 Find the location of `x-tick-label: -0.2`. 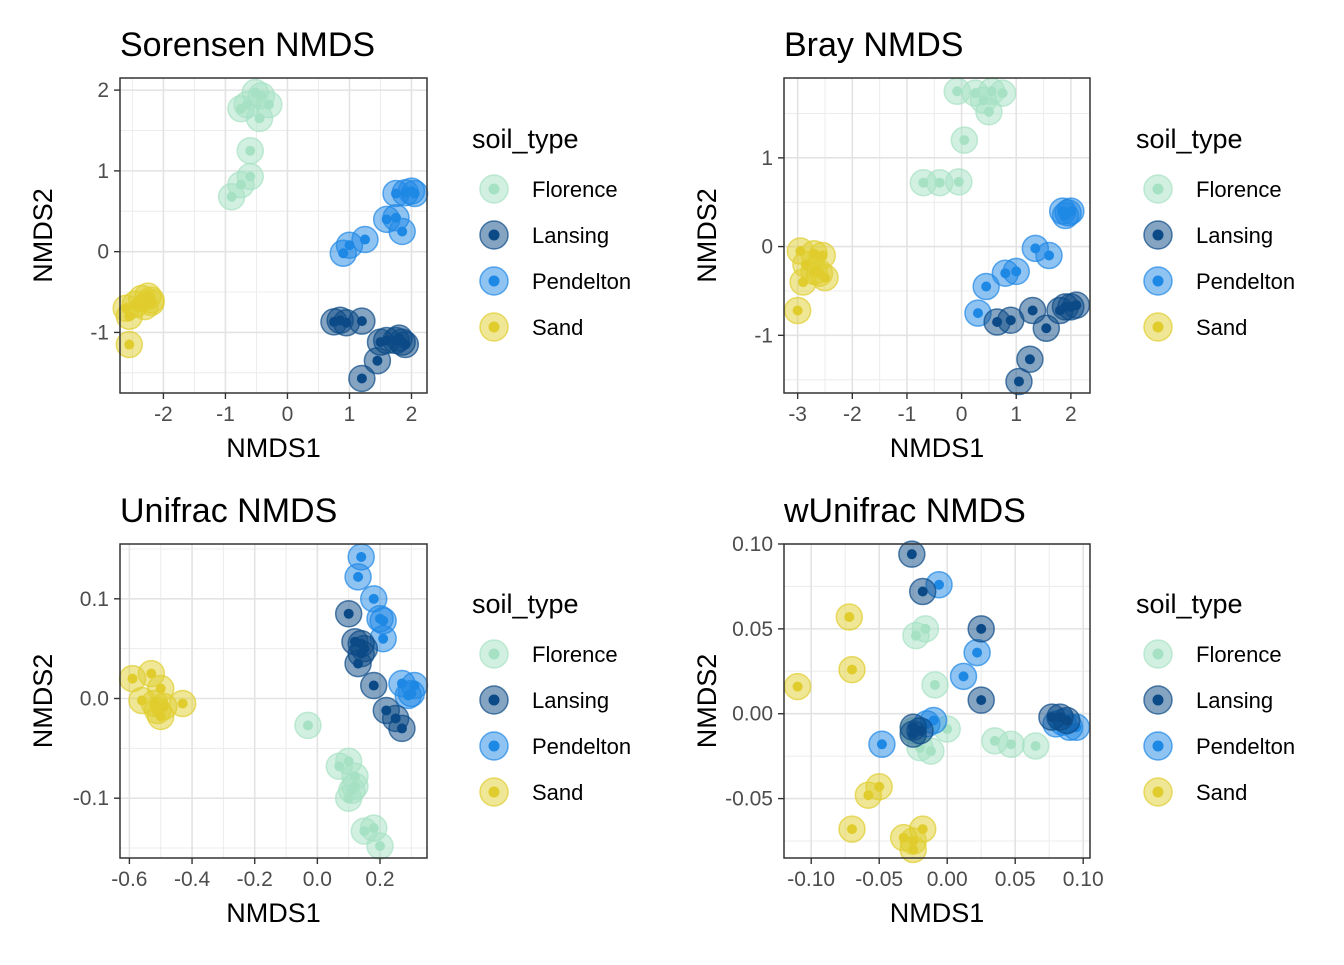

x-tick-label: -0.2 is located at coordinates (255, 879).